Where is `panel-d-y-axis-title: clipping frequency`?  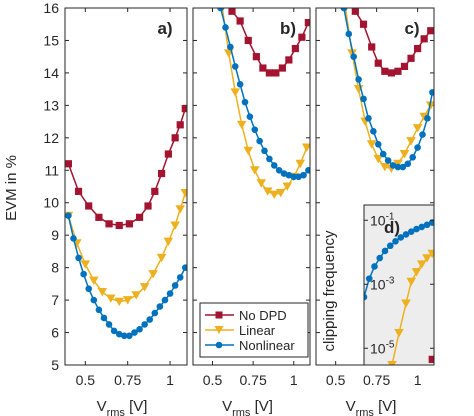
panel-d-y-axis-title: clipping frequency is located at coordinates (329, 290).